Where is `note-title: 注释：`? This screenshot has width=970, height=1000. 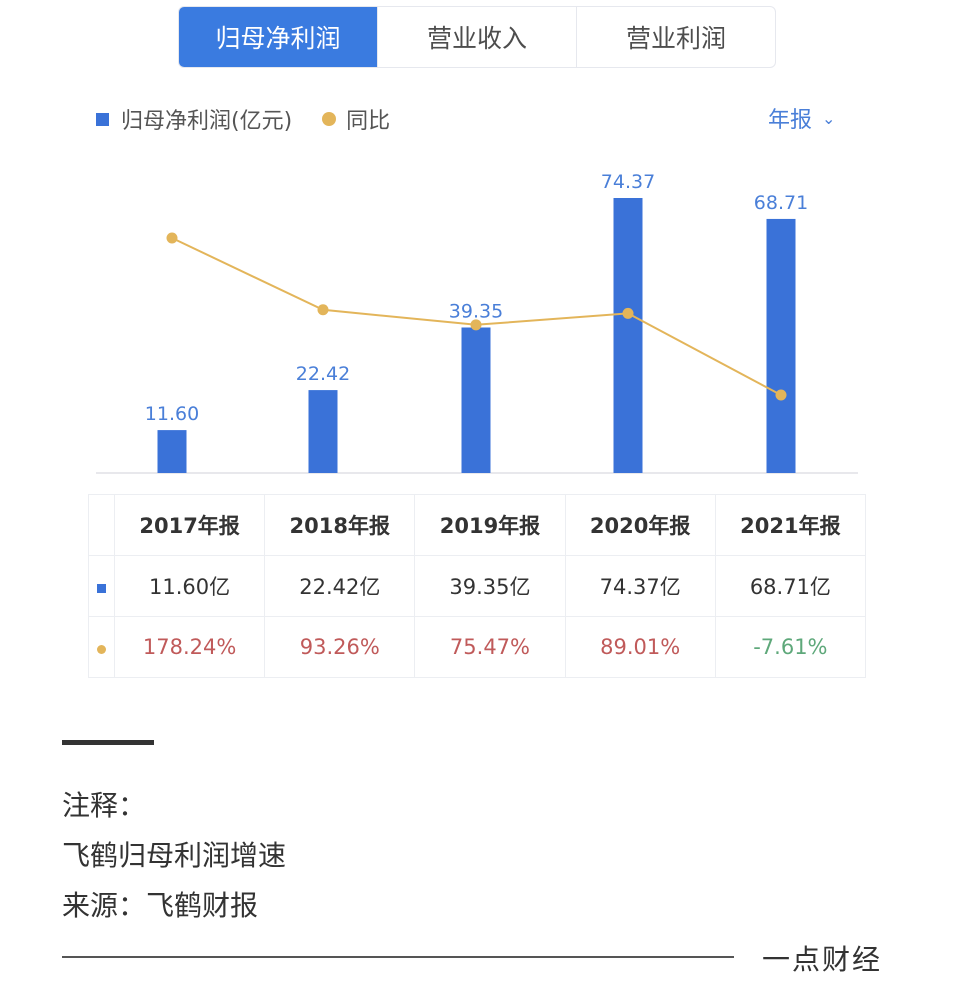
note-title: 注释： is located at coordinates (104, 805).